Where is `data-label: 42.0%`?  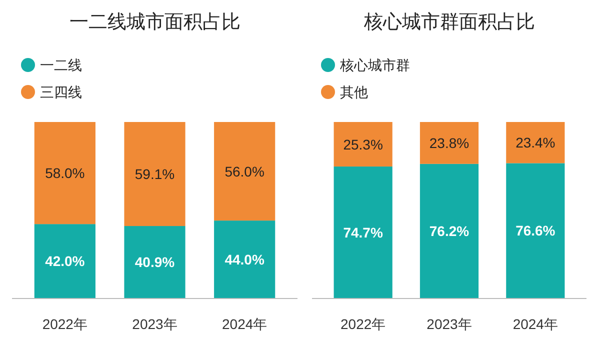 data-label: 42.0% is located at coordinates (65, 261).